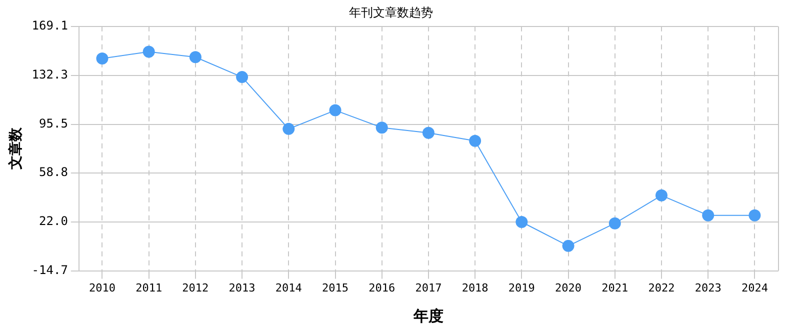  What do you see at coordinates (53, 172) in the screenshot?
I see `y-tick-label: 58.8` at bounding box center [53, 172].